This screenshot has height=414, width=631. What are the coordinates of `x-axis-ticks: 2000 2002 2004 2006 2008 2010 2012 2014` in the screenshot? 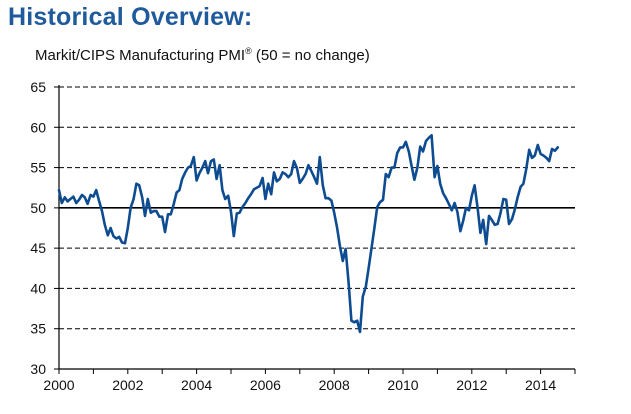 It's located at (299, 385).